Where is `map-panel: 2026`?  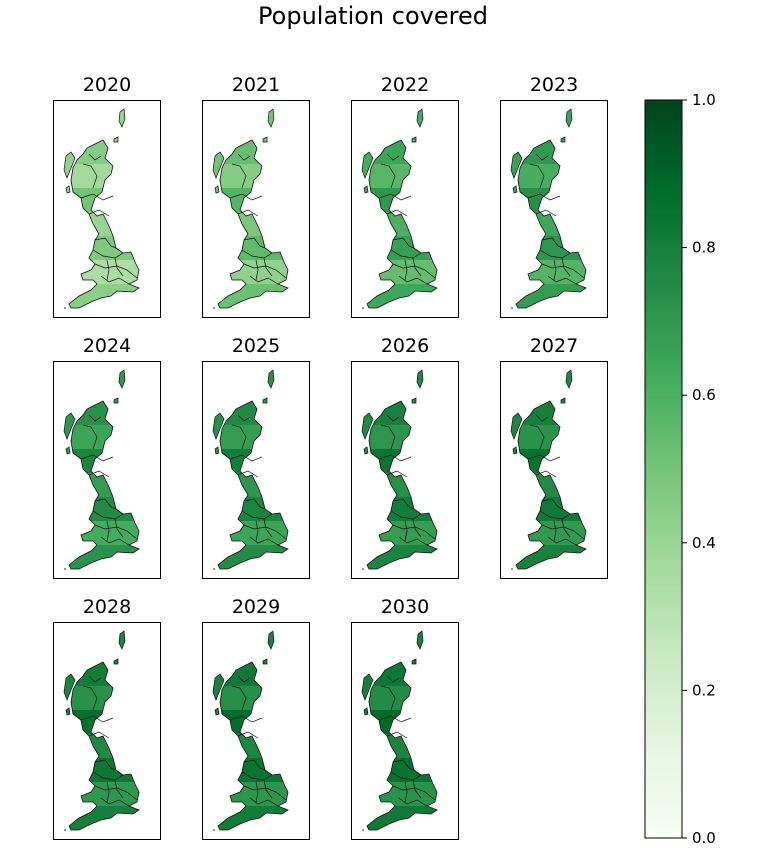 map-panel: 2026 is located at coordinates (405, 457).